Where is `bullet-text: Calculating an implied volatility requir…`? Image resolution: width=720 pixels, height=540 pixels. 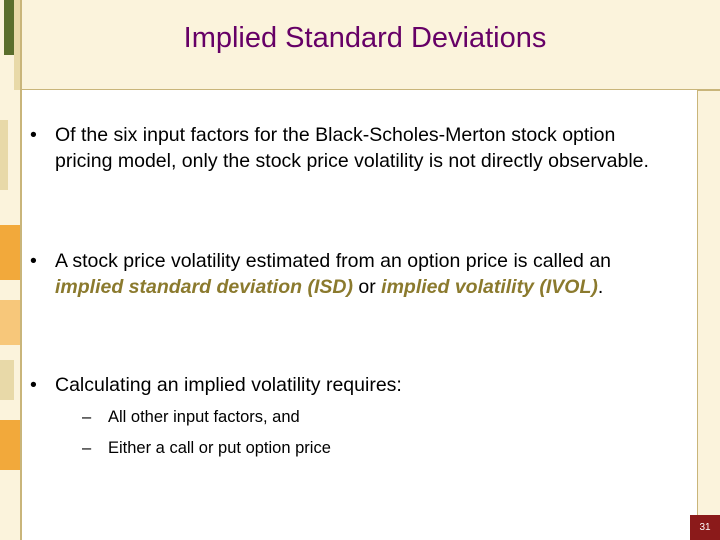
bullet-text: Calculating an implied volatility requir… is located at coordinates (228, 385).